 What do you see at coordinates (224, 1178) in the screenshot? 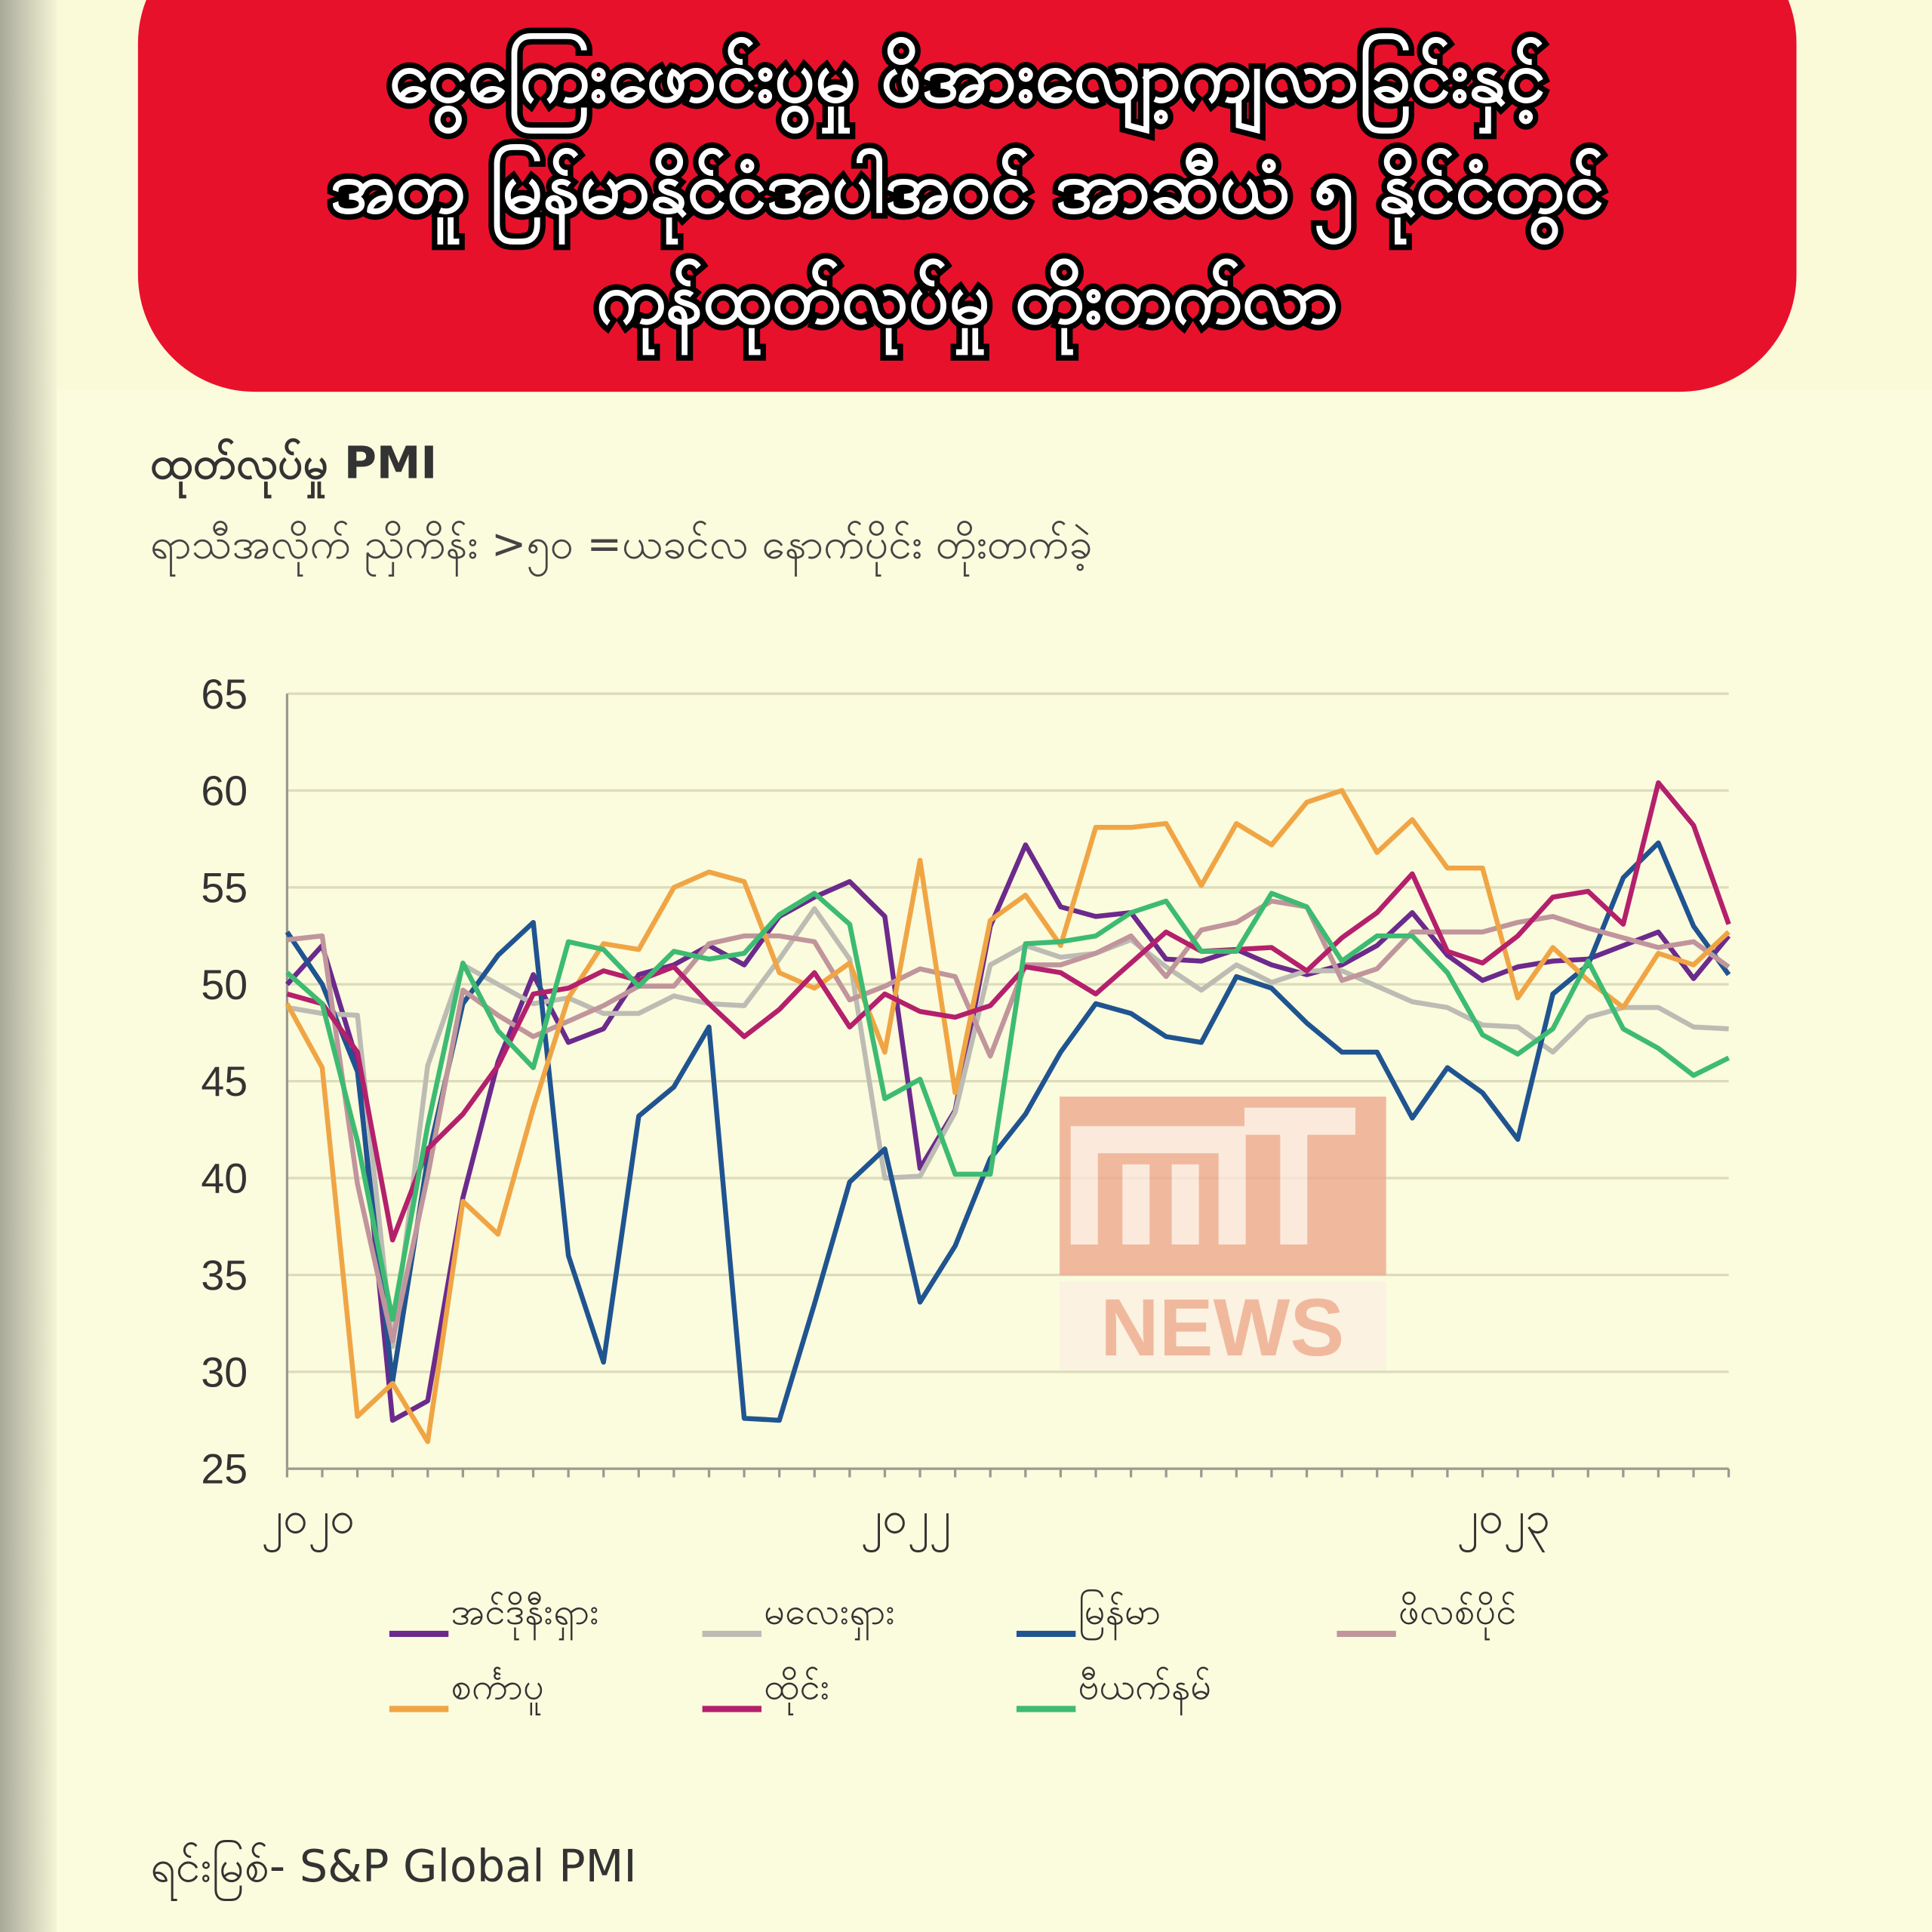
I see `y-tick-label: 40` at bounding box center [224, 1178].